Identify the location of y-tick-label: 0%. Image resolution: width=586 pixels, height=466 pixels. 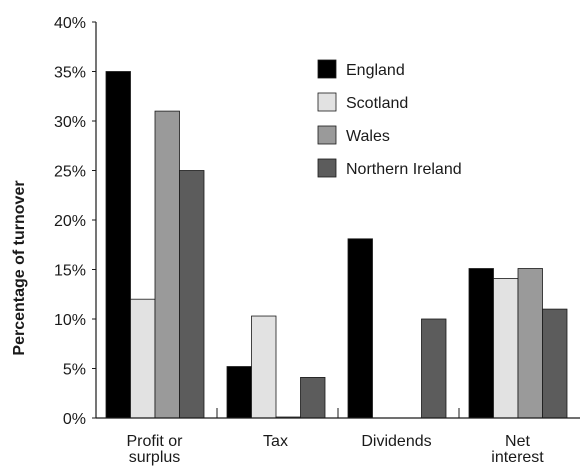
(74, 419).